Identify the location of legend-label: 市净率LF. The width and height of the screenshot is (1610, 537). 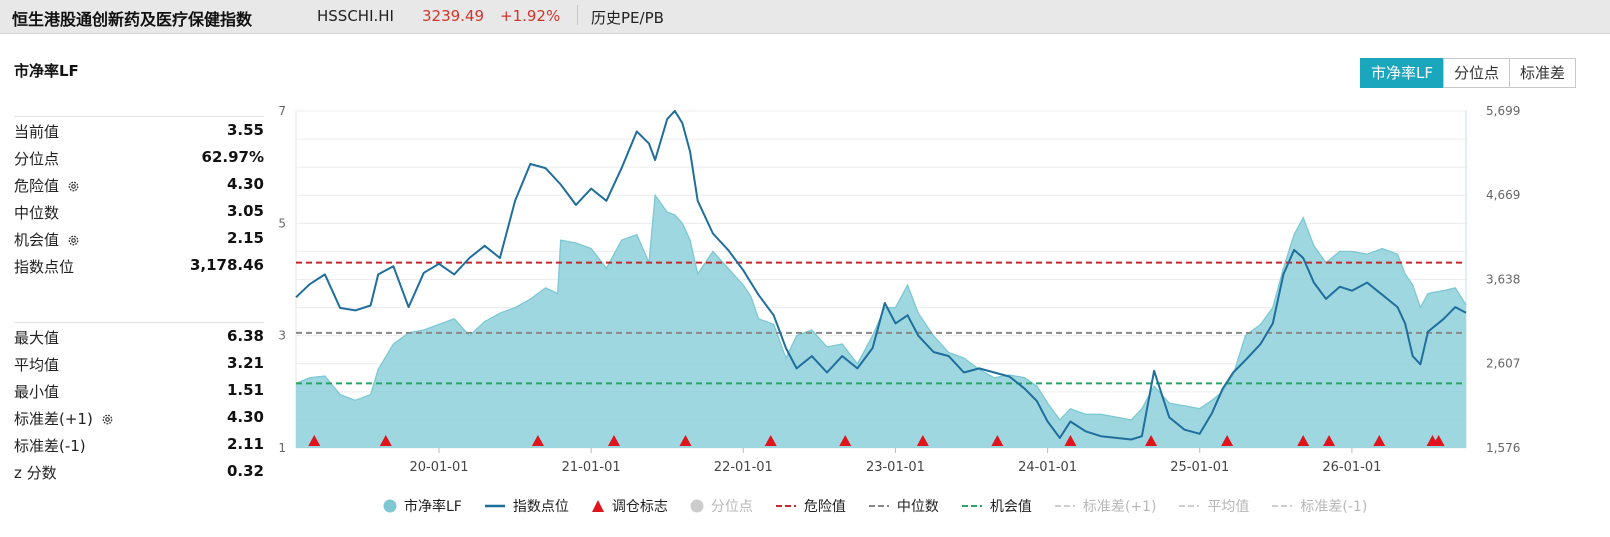
(433, 507).